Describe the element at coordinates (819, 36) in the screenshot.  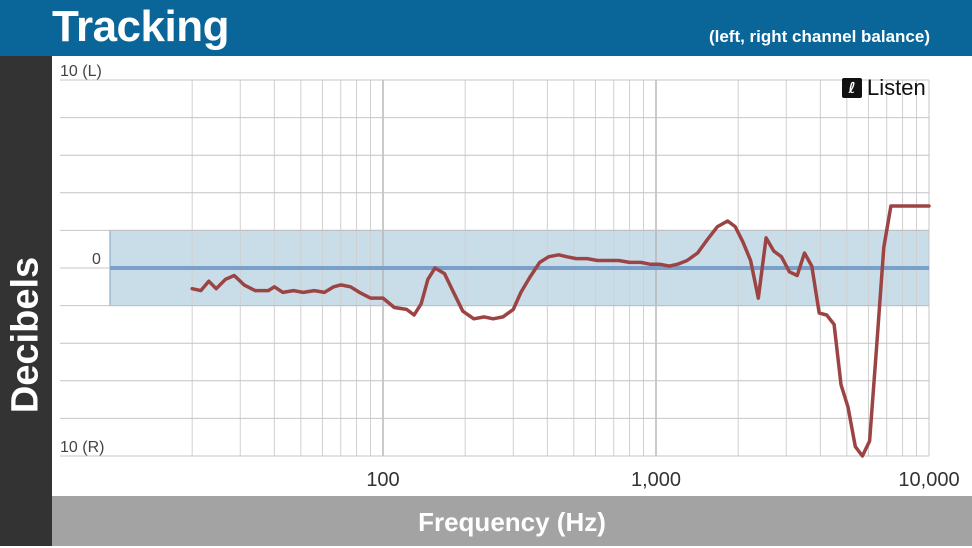
I see `chart-subtitle: (left, right channel balance)` at that location.